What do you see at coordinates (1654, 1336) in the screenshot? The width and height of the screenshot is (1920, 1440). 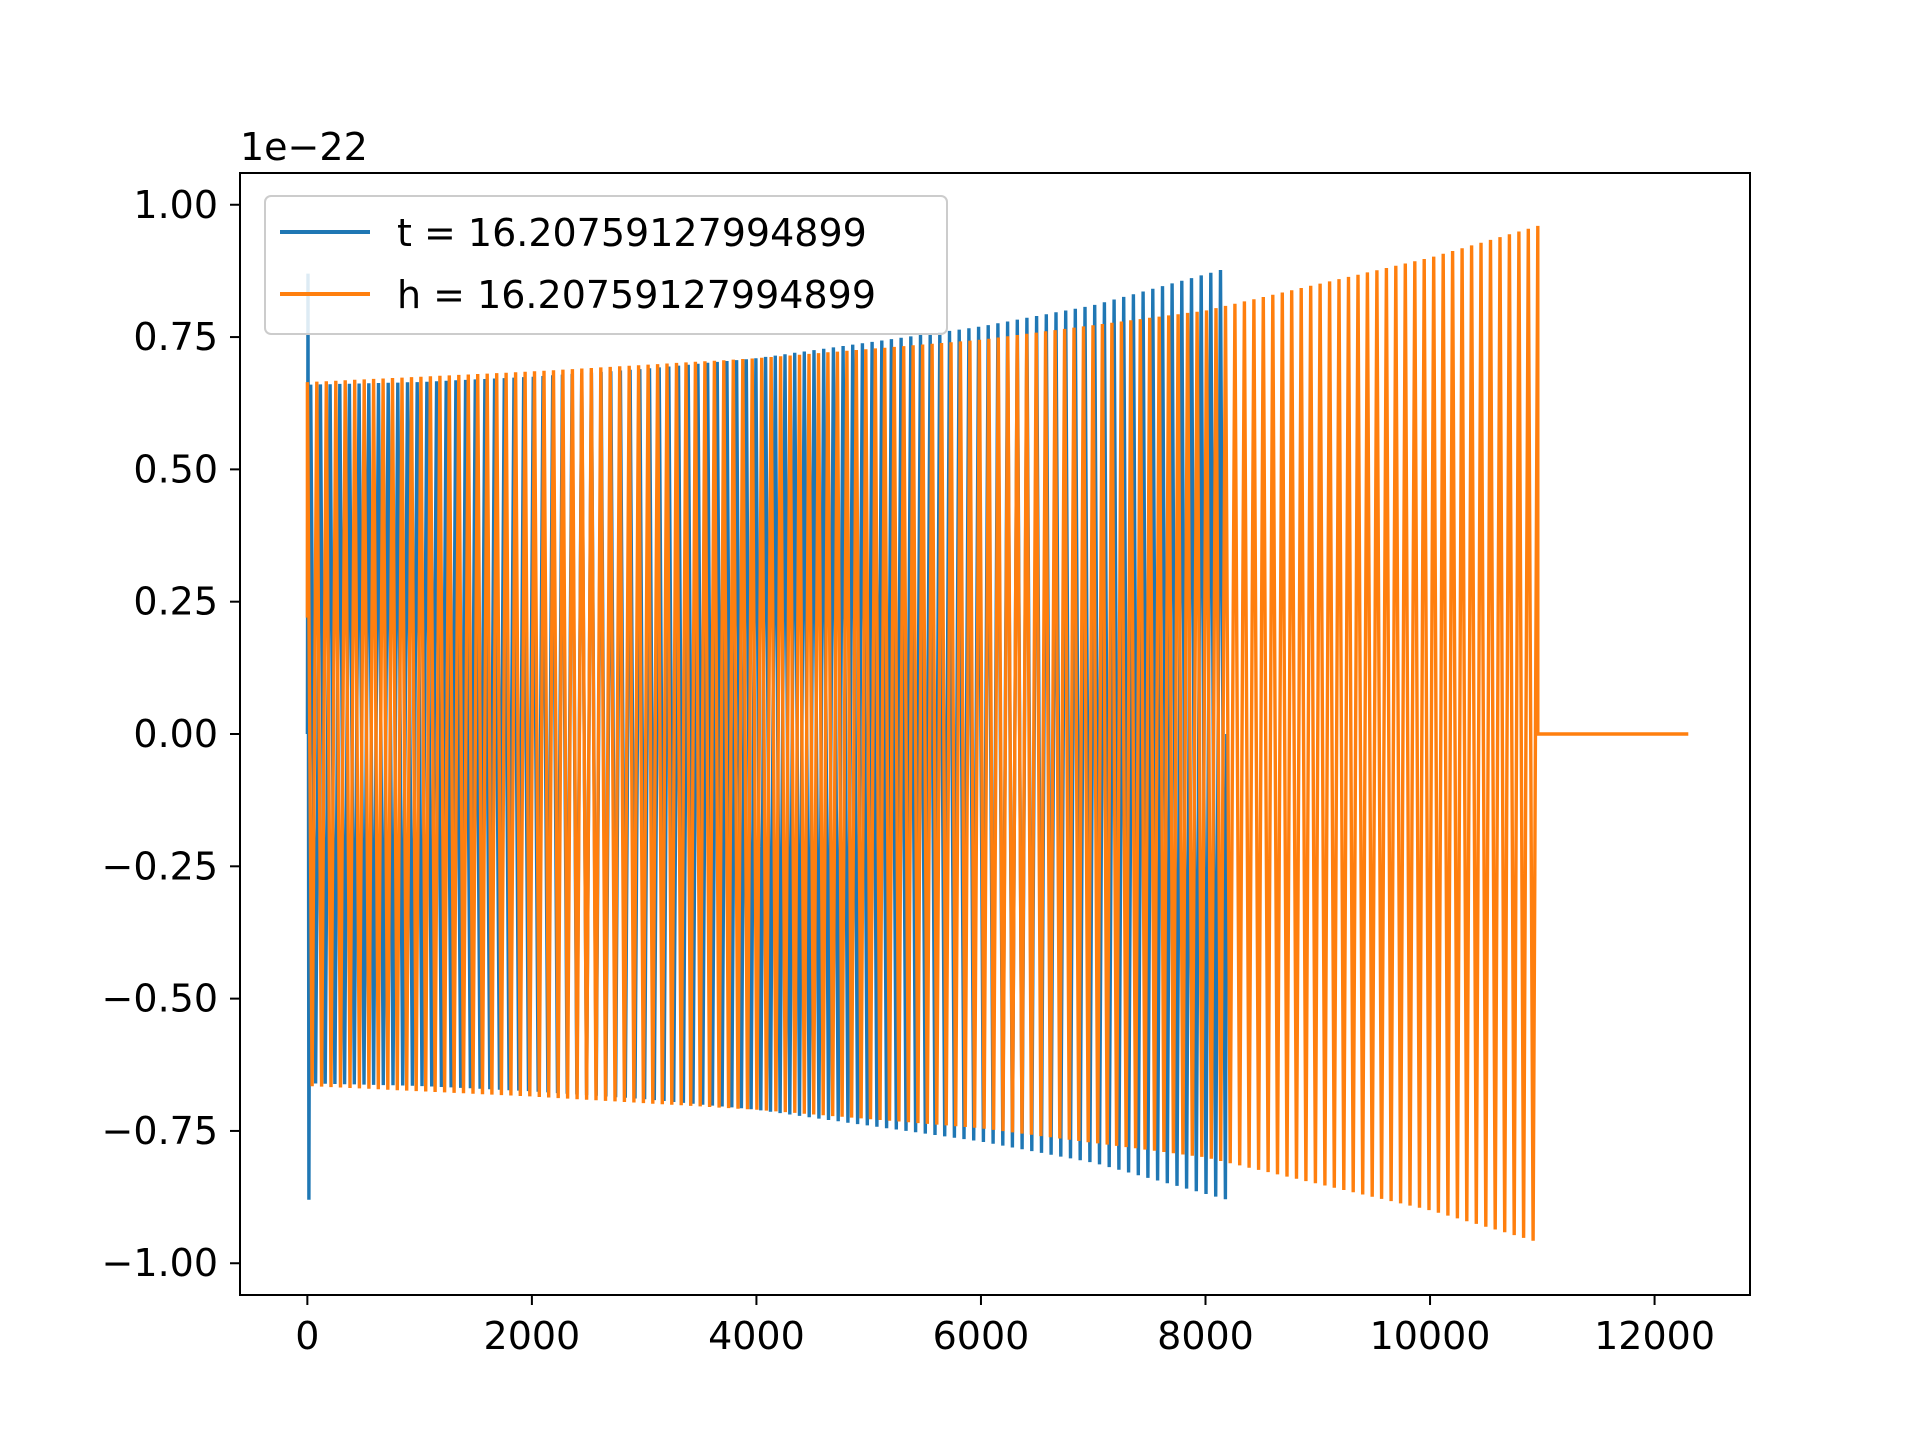 I see `x-tick-label: 12000` at bounding box center [1654, 1336].